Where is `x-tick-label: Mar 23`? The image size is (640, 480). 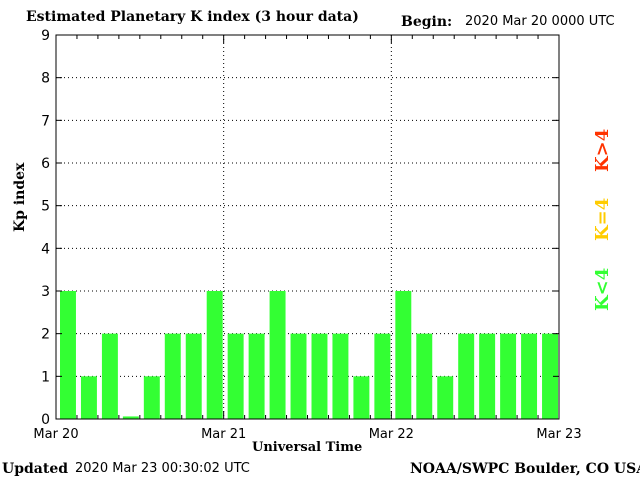
x-tick-label: Mar 23 is located at coordinates (558, 434).